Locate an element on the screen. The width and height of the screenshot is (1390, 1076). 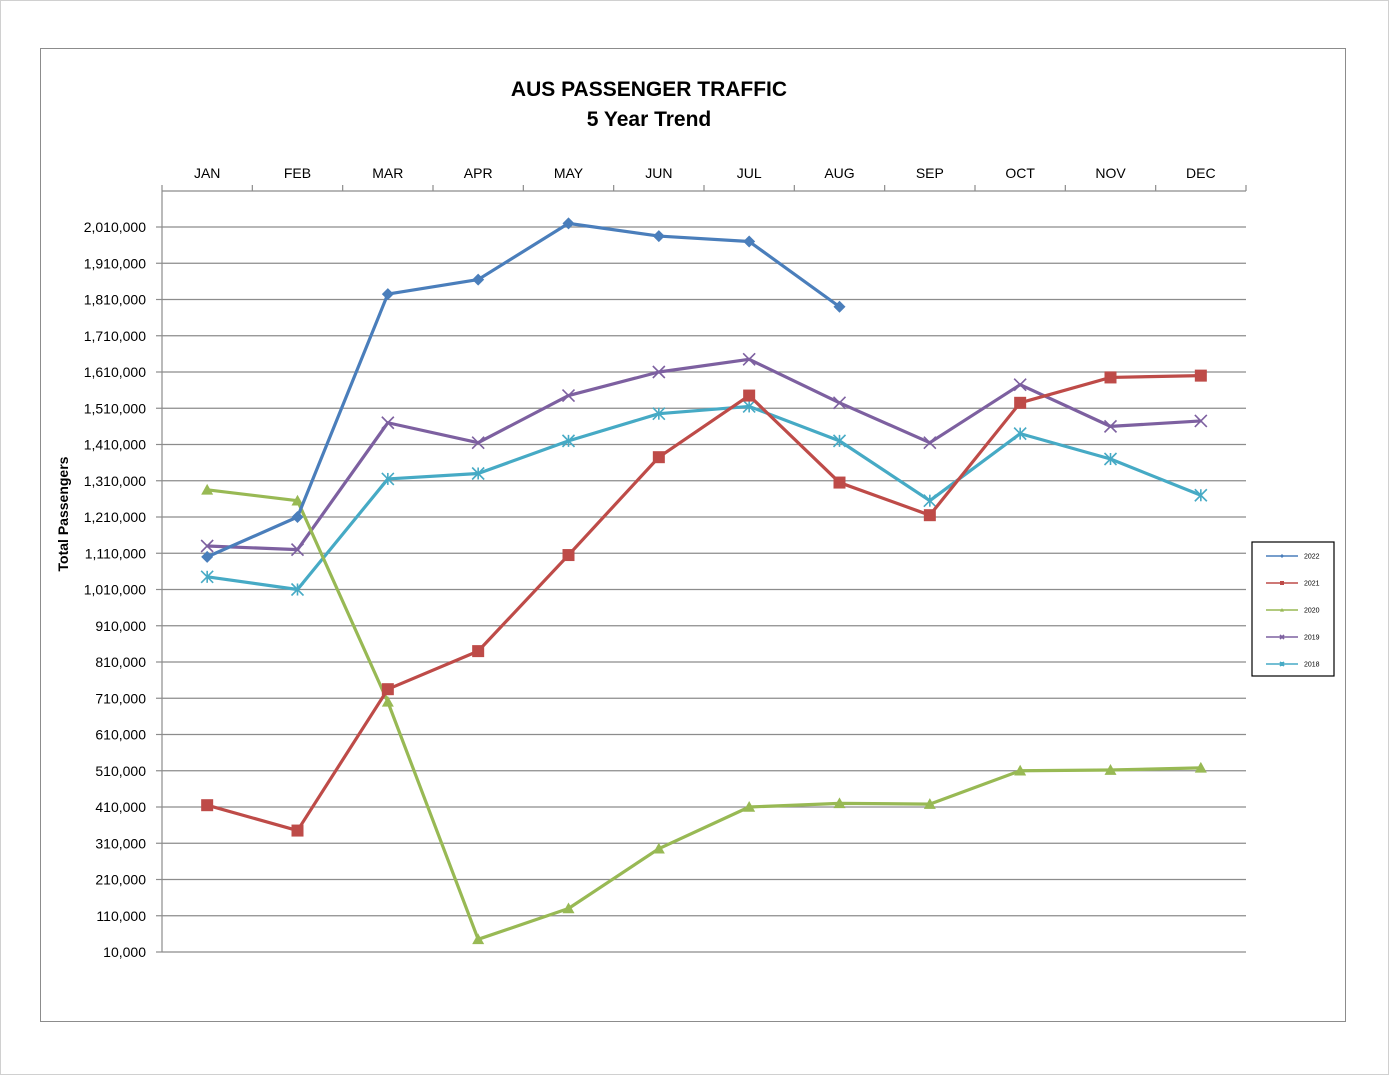
y-axis-label: Total Passengers is located at coordinates (63, 513).